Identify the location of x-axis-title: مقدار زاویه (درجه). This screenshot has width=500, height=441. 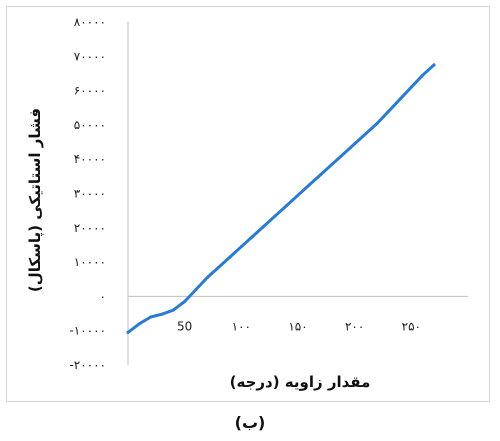
(300, 382).